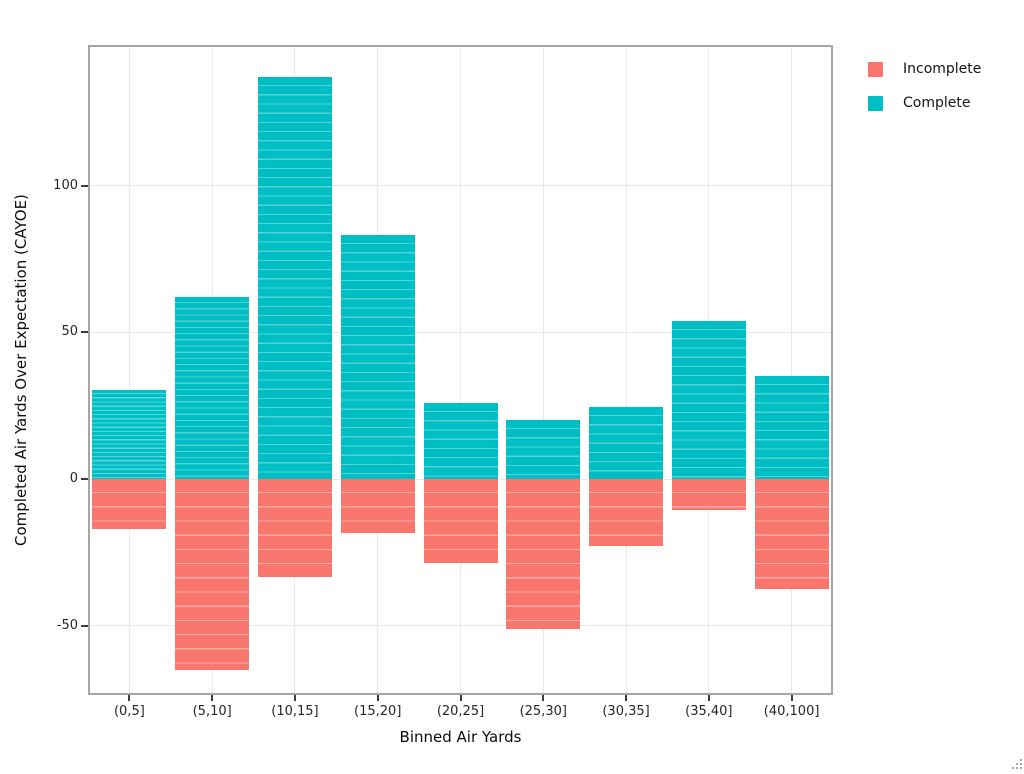 The height and width of the screenshot is (774, 1024). What do you see at coordinates (73, 478) in the screenshot?
I see `y-tick-label: 0` at bounding box center [73, 478].